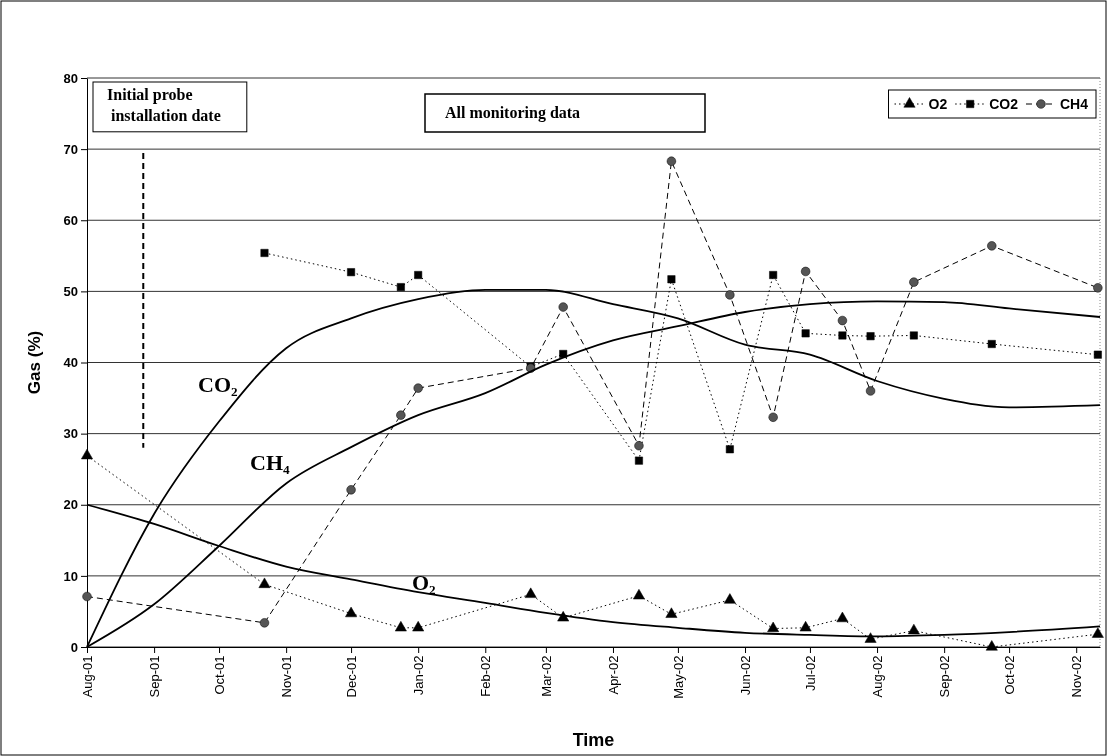  What do you see at coordinates (938, 104) in the screenshot?
I see `legend-label: O2` at bounding box center [938, 104].